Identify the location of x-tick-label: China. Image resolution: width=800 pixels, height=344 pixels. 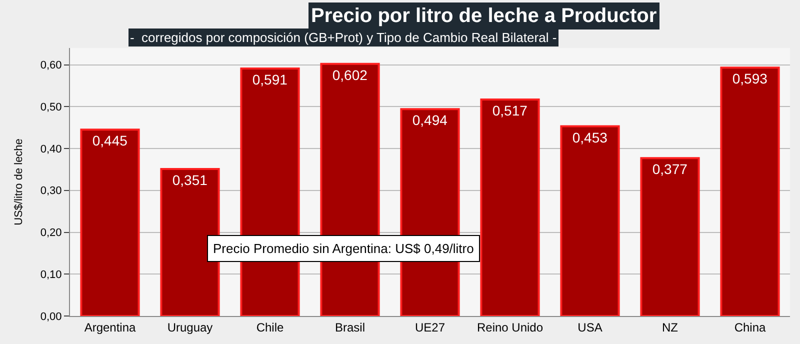
(750, 327).